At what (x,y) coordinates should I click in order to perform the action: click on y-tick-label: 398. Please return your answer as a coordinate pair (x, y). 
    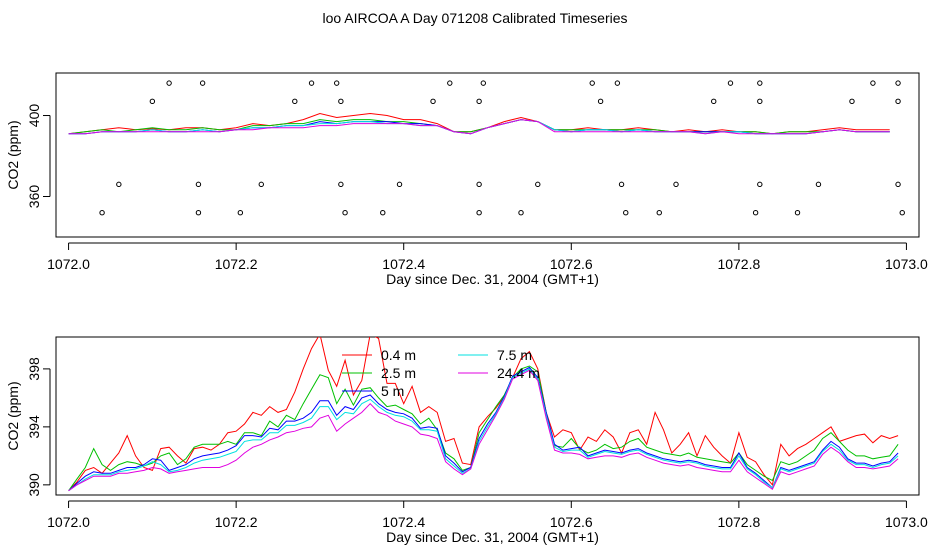
    Looking at the image, I should click on (34, 369).